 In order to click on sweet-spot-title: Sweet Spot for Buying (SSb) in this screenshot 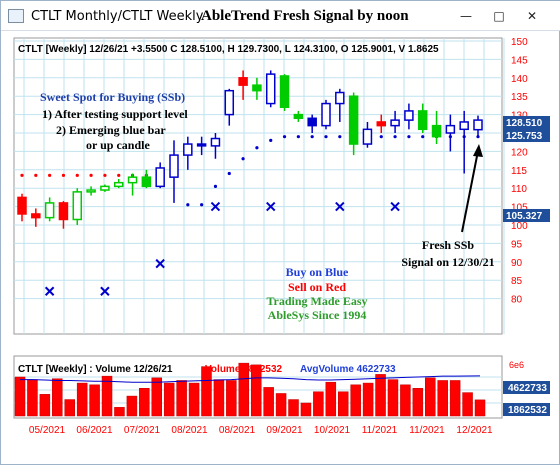, I will do `click(112, 97)`.